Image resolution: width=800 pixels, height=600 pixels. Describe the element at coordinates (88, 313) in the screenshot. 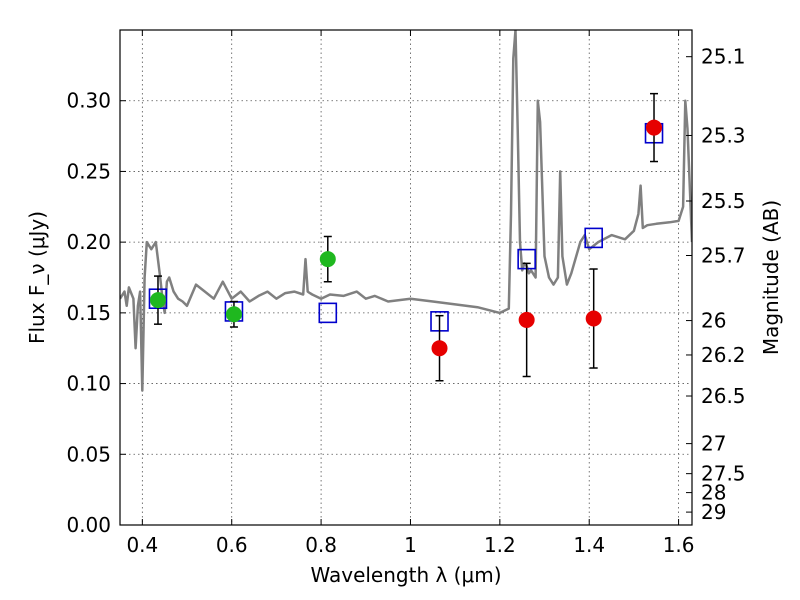

I see `y-tick-label: 0.15` at that location.